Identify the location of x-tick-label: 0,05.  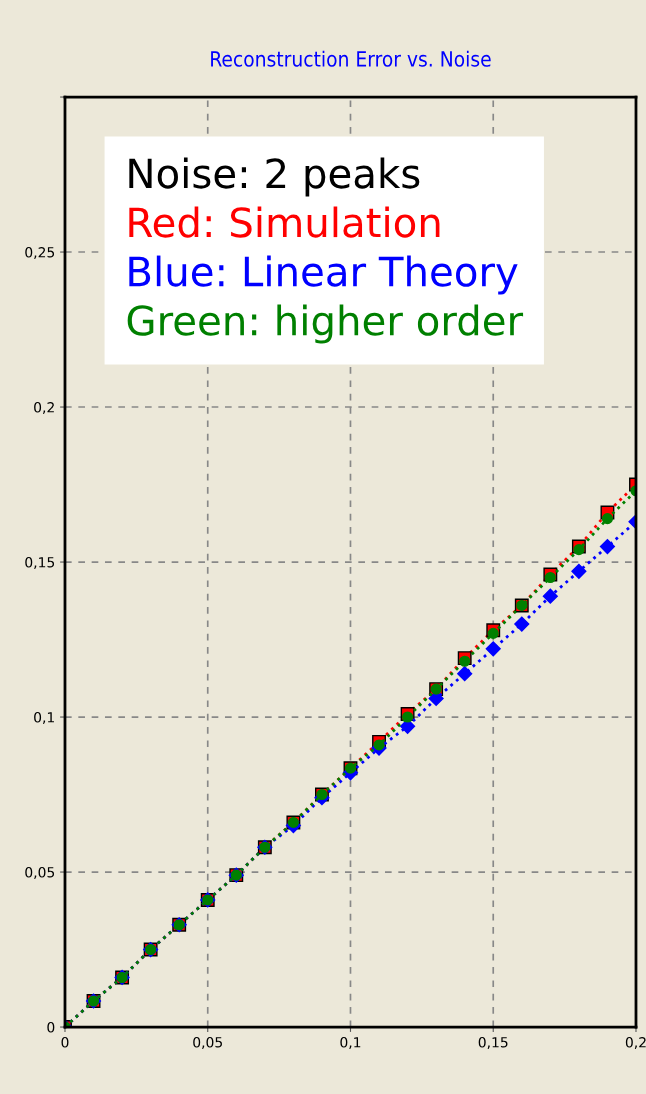
(207, 1043).